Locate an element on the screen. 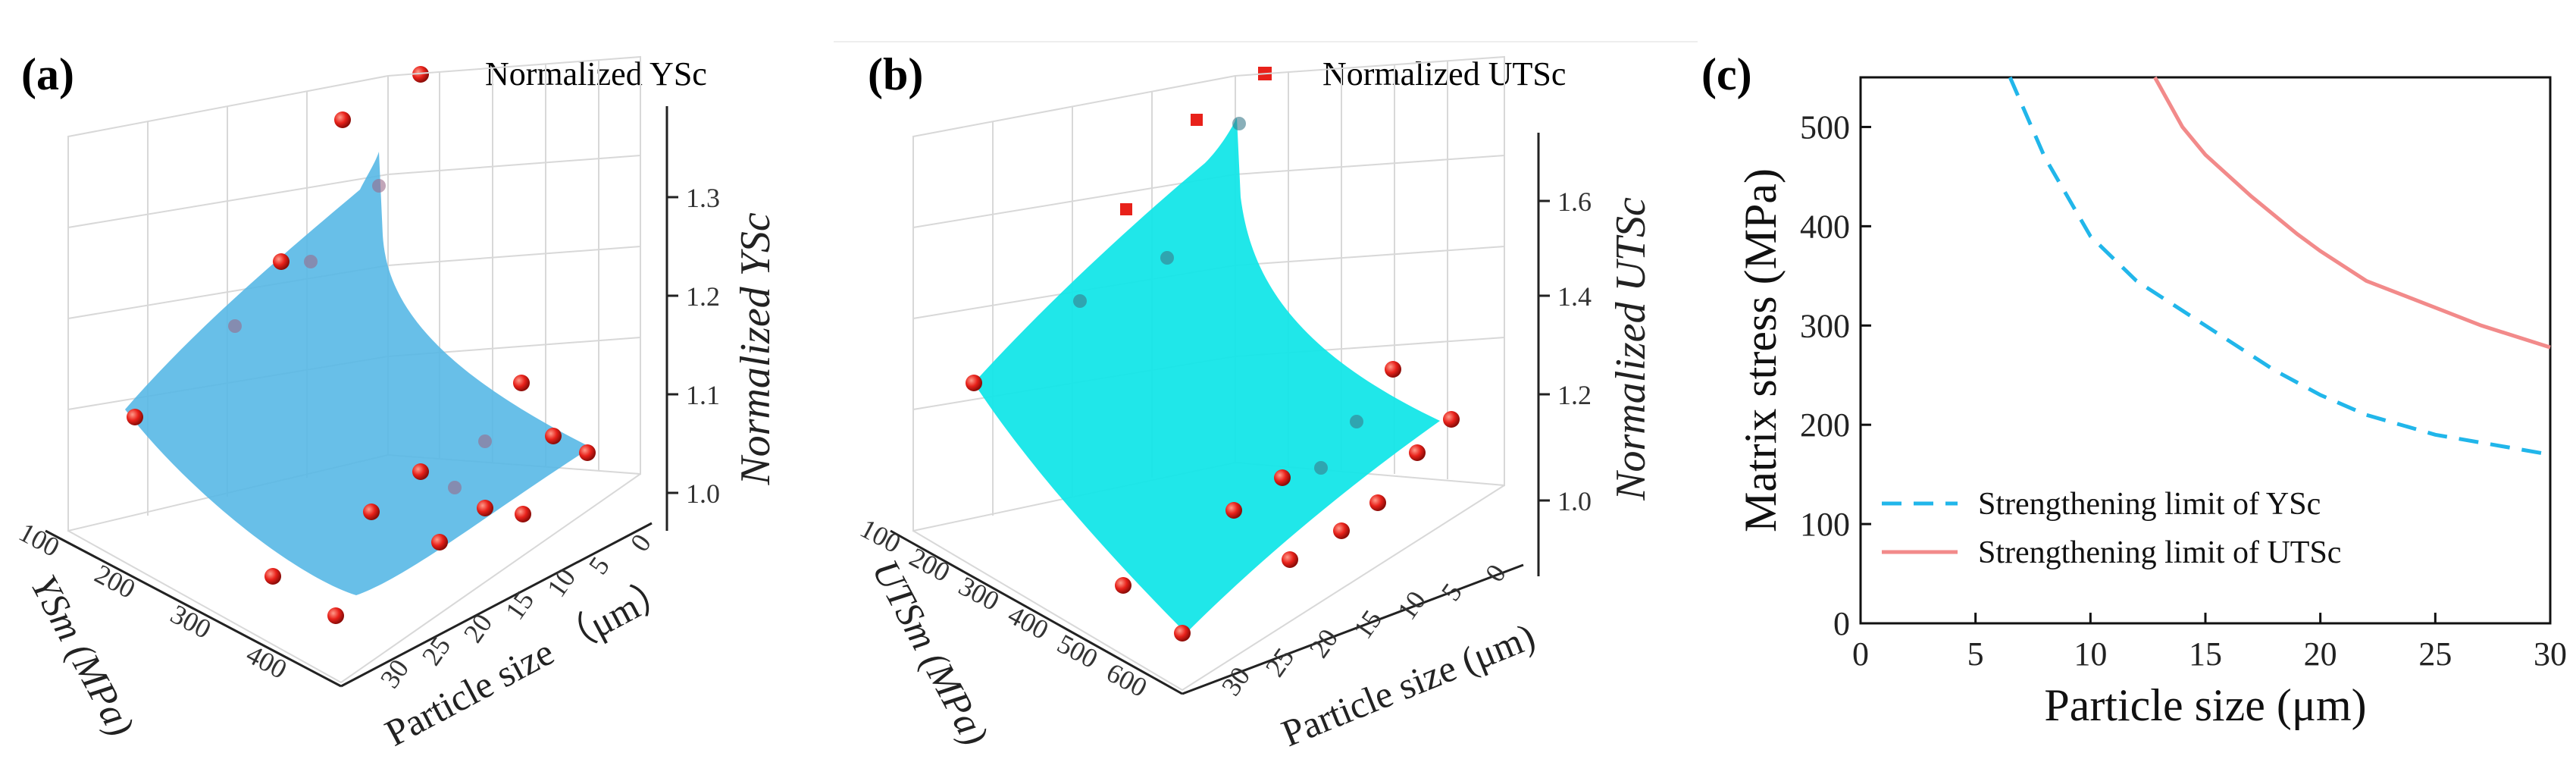 This screenshot has height=778, width=2576. panel-a-zticks: 1.0 1.1 1.2 1.3 is located at coordinates (694, 346).